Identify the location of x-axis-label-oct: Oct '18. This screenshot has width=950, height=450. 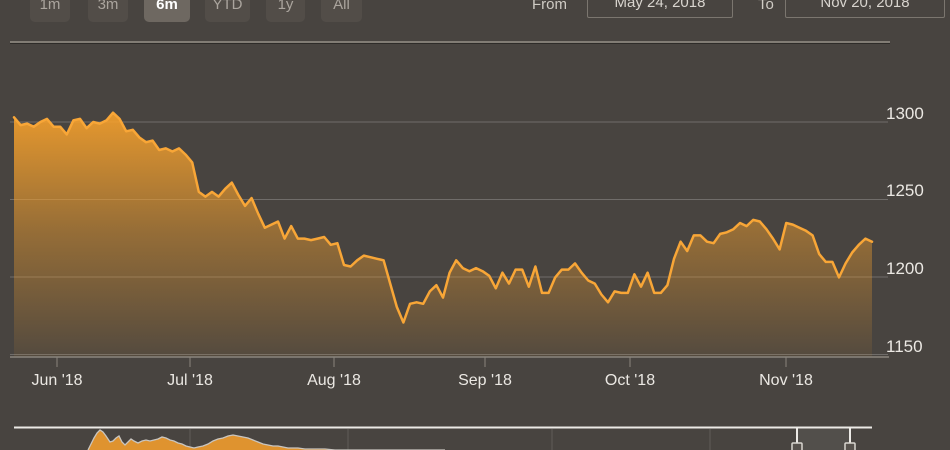
(630, 380).